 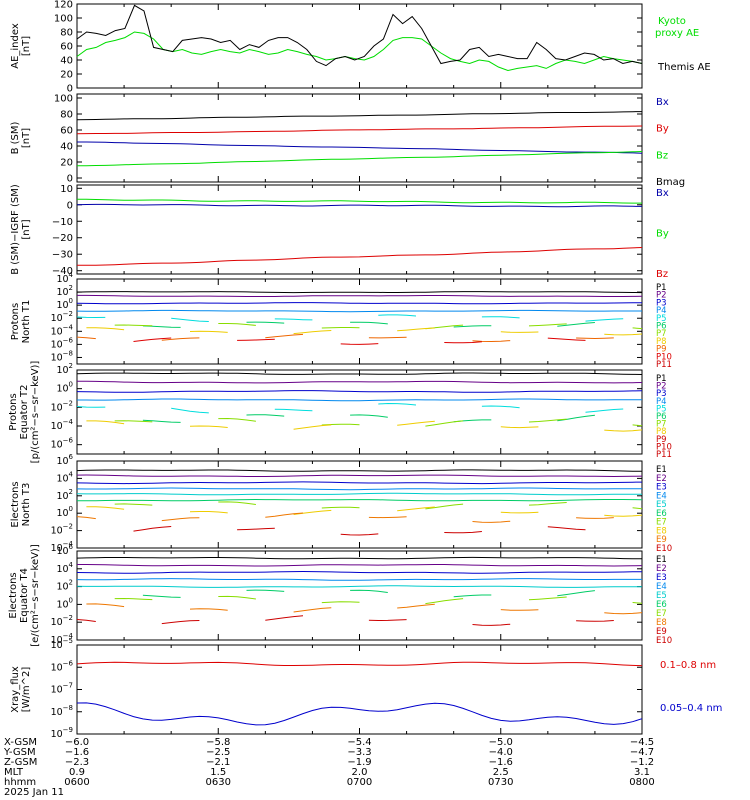 I want to click on y-axis-label: [W/m^2], so click(x=26, y=690).